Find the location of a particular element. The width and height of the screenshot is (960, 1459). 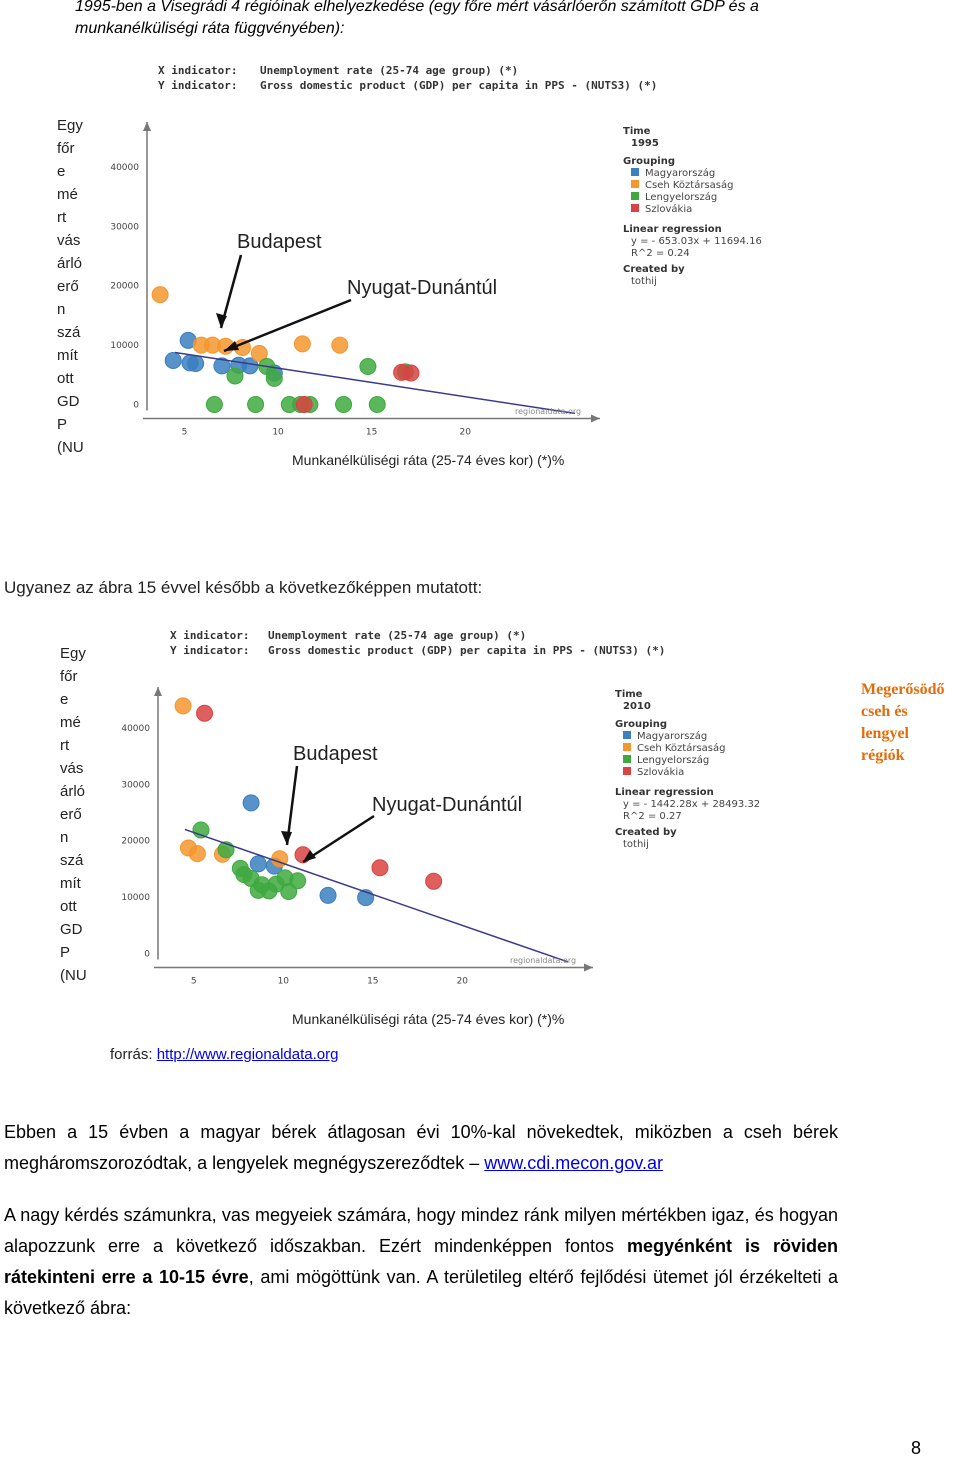

legend-regression-r2: R^2 = 0.24 is located at coordinates (660, 253).